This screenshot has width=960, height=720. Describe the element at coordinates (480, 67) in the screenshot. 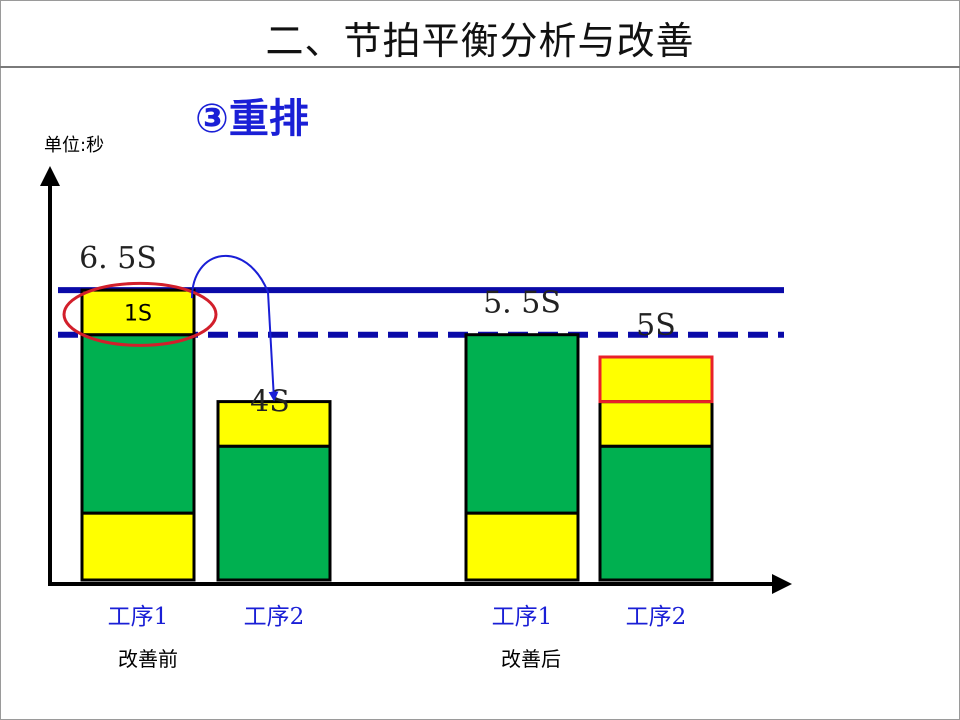

I see `header-divider` at that location.